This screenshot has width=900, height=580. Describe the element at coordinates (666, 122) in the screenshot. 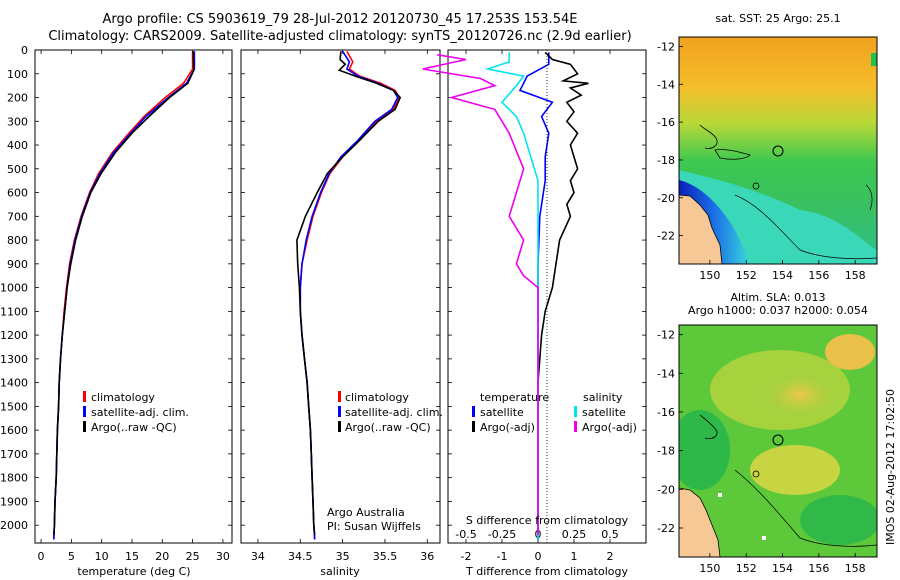

I see `map-y-tick-label: -16` at that location.